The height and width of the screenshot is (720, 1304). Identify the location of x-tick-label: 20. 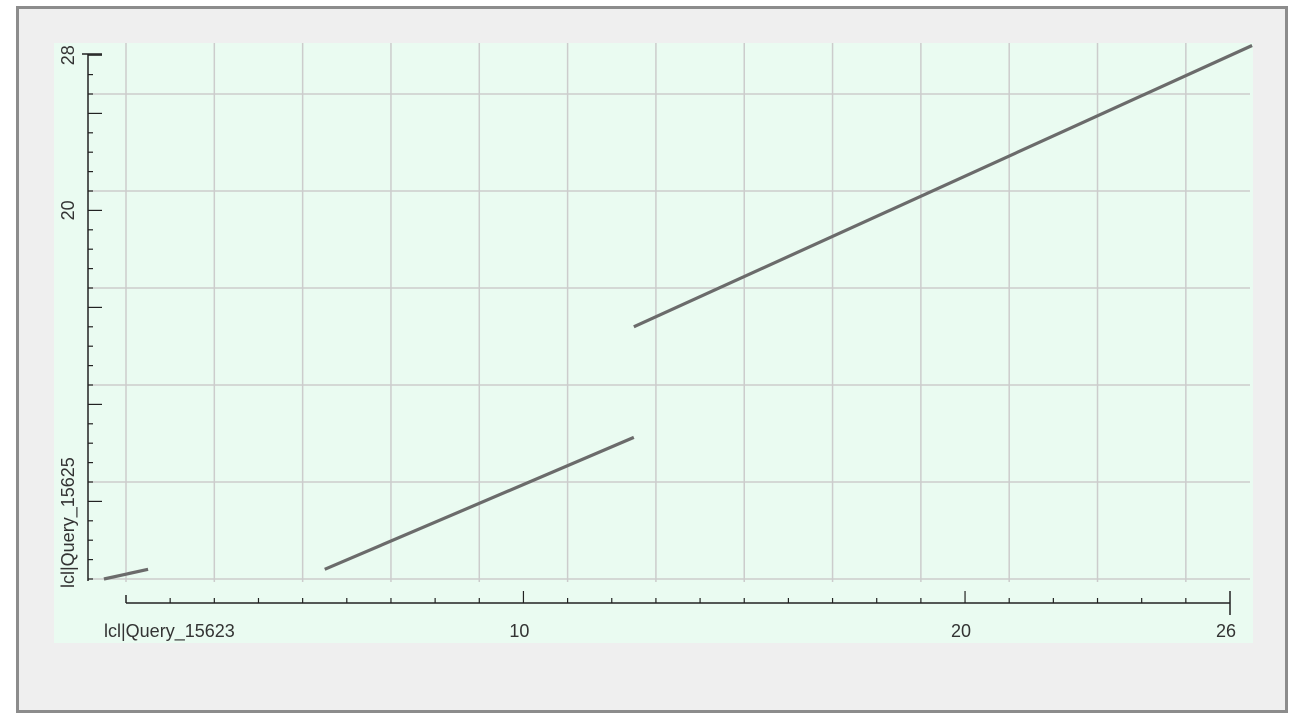
(961, 631).